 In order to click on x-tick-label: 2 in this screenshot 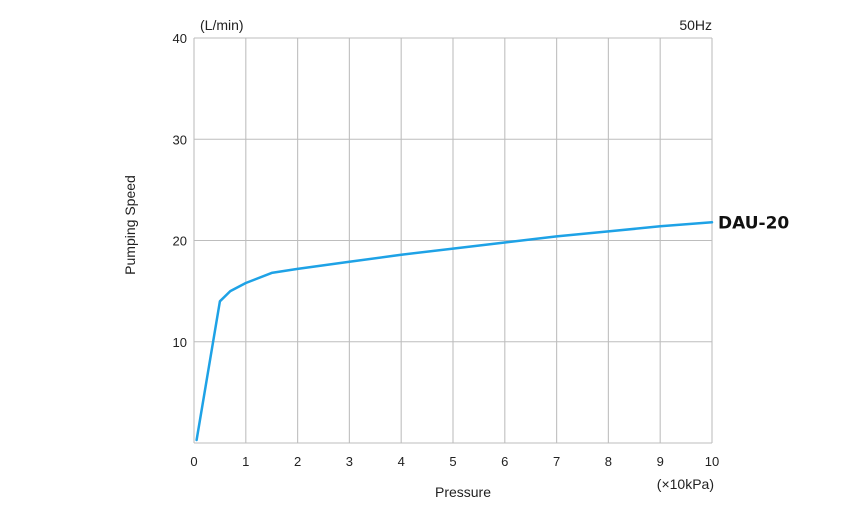, I will do `click(297, 461)`.